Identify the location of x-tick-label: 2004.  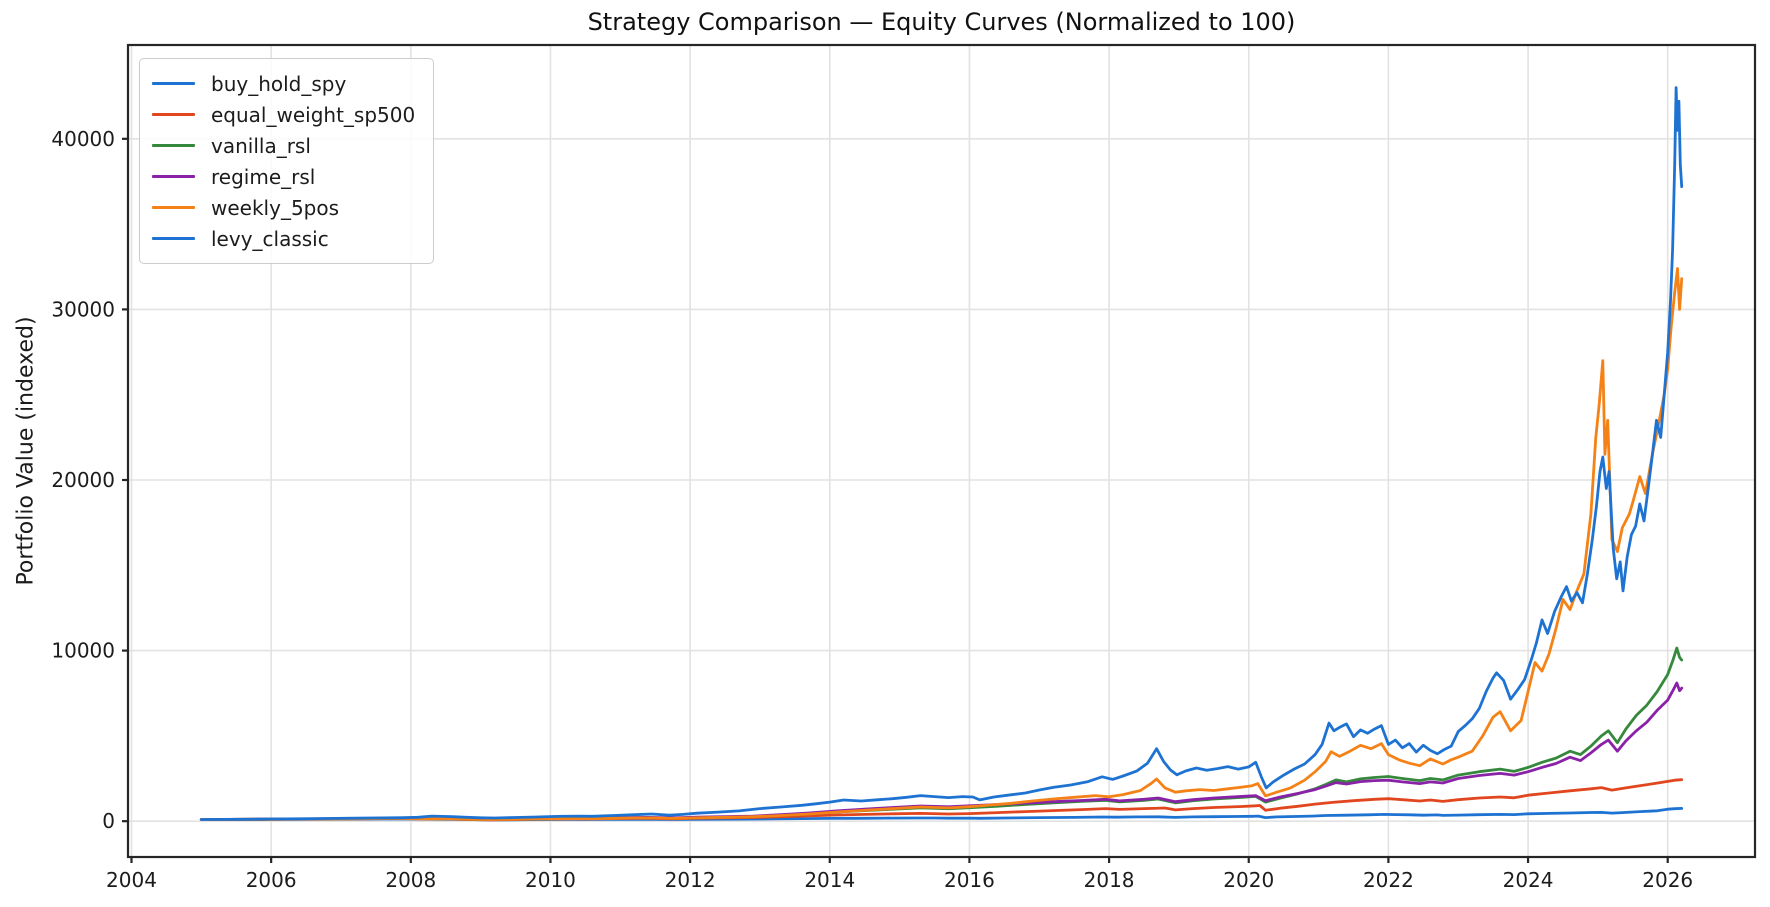
(131, 880).